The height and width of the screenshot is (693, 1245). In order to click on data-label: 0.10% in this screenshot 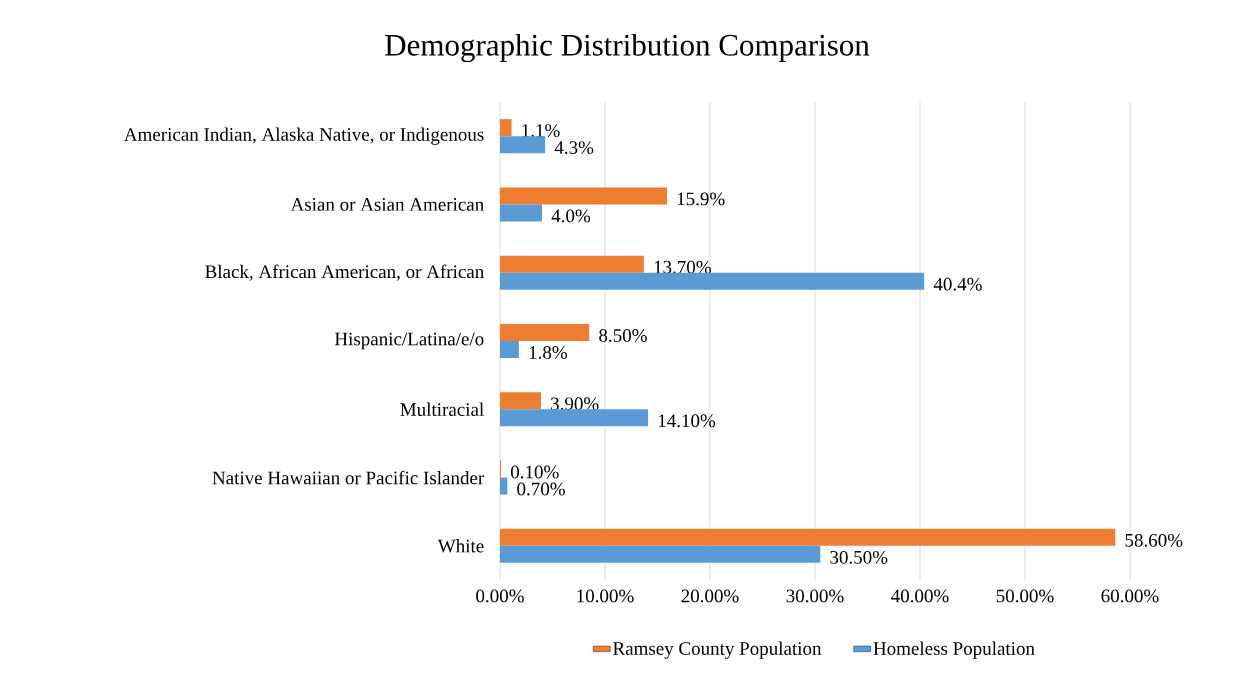, I will do `click(534, 472)`.